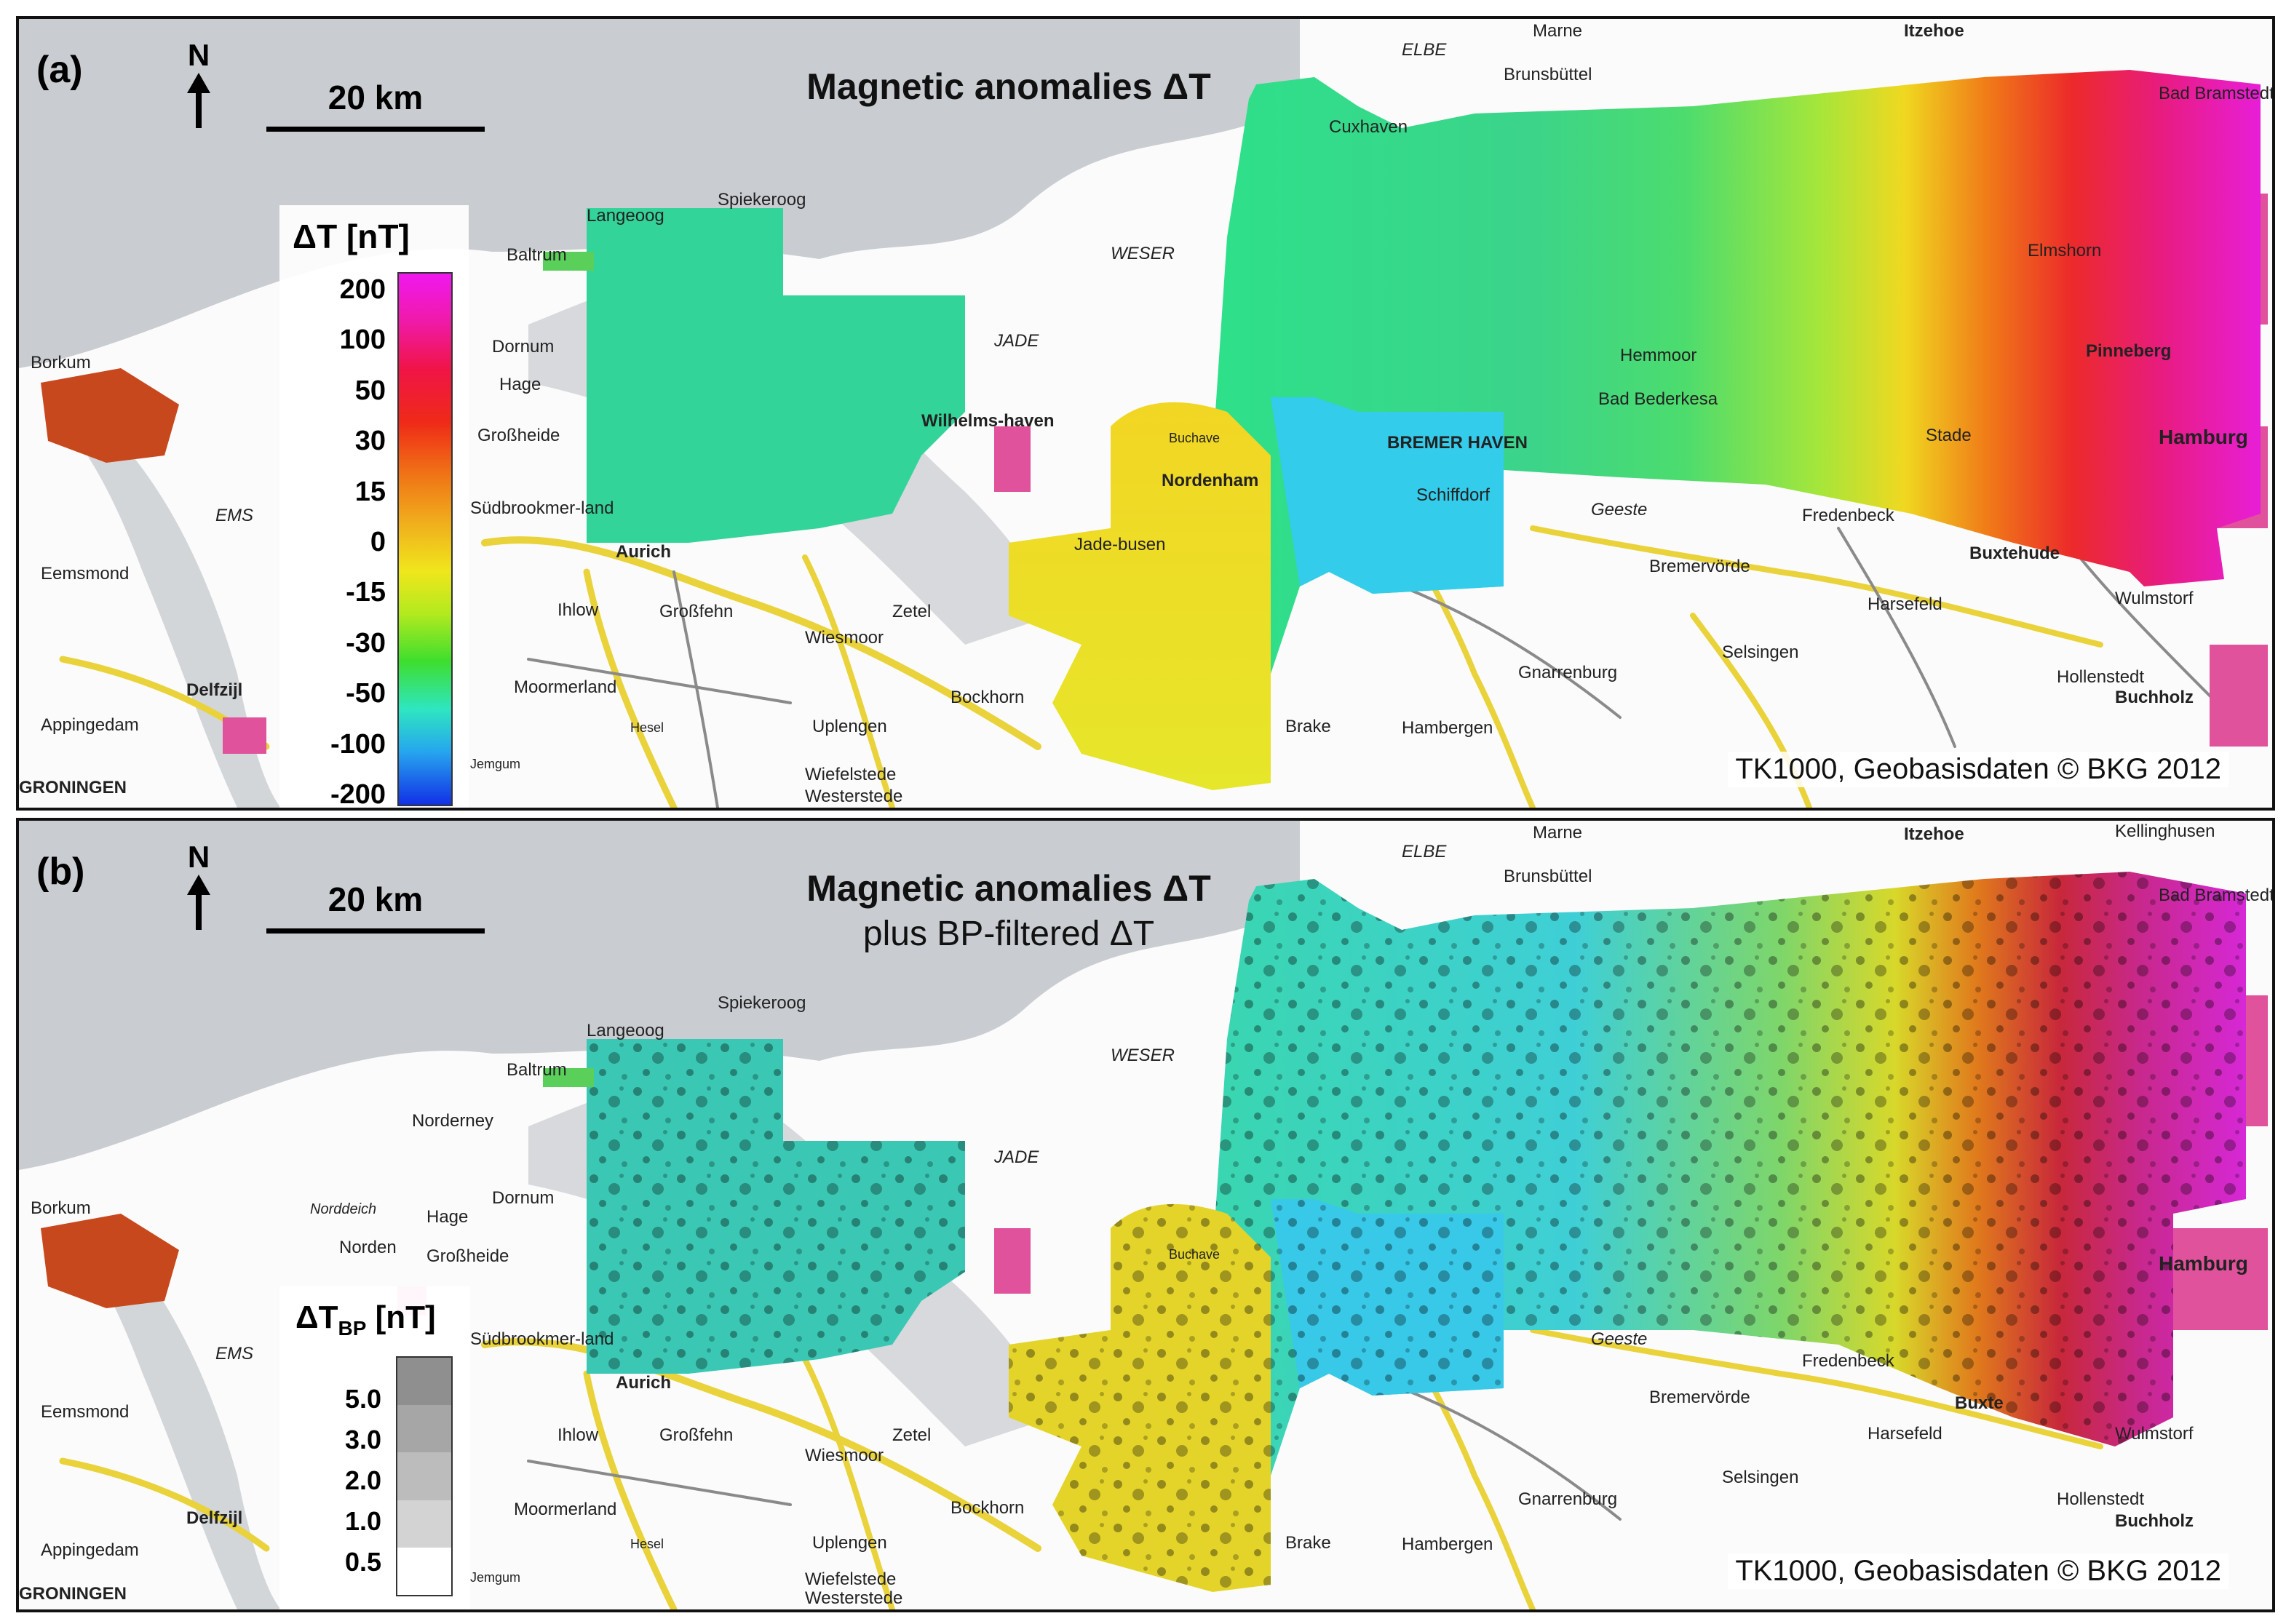 Image resolution: width=2294 pixels, height=1624 pixels. What do you see at coordinates (2128, 351) in the screenshot?
I see `label-pinneberg: Pinneberg` at bounding box center [2128, 351].